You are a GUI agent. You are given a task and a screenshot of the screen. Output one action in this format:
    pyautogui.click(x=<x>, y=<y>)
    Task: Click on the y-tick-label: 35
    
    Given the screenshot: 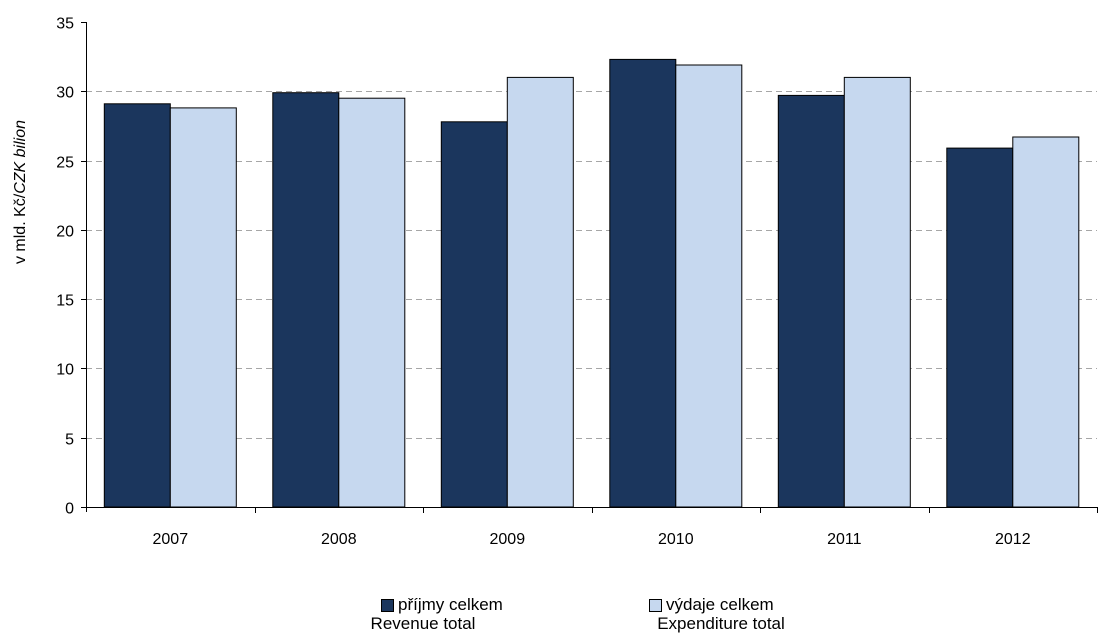 What is the action you would take?
    pyautogui.click(x=65, y=24)
    